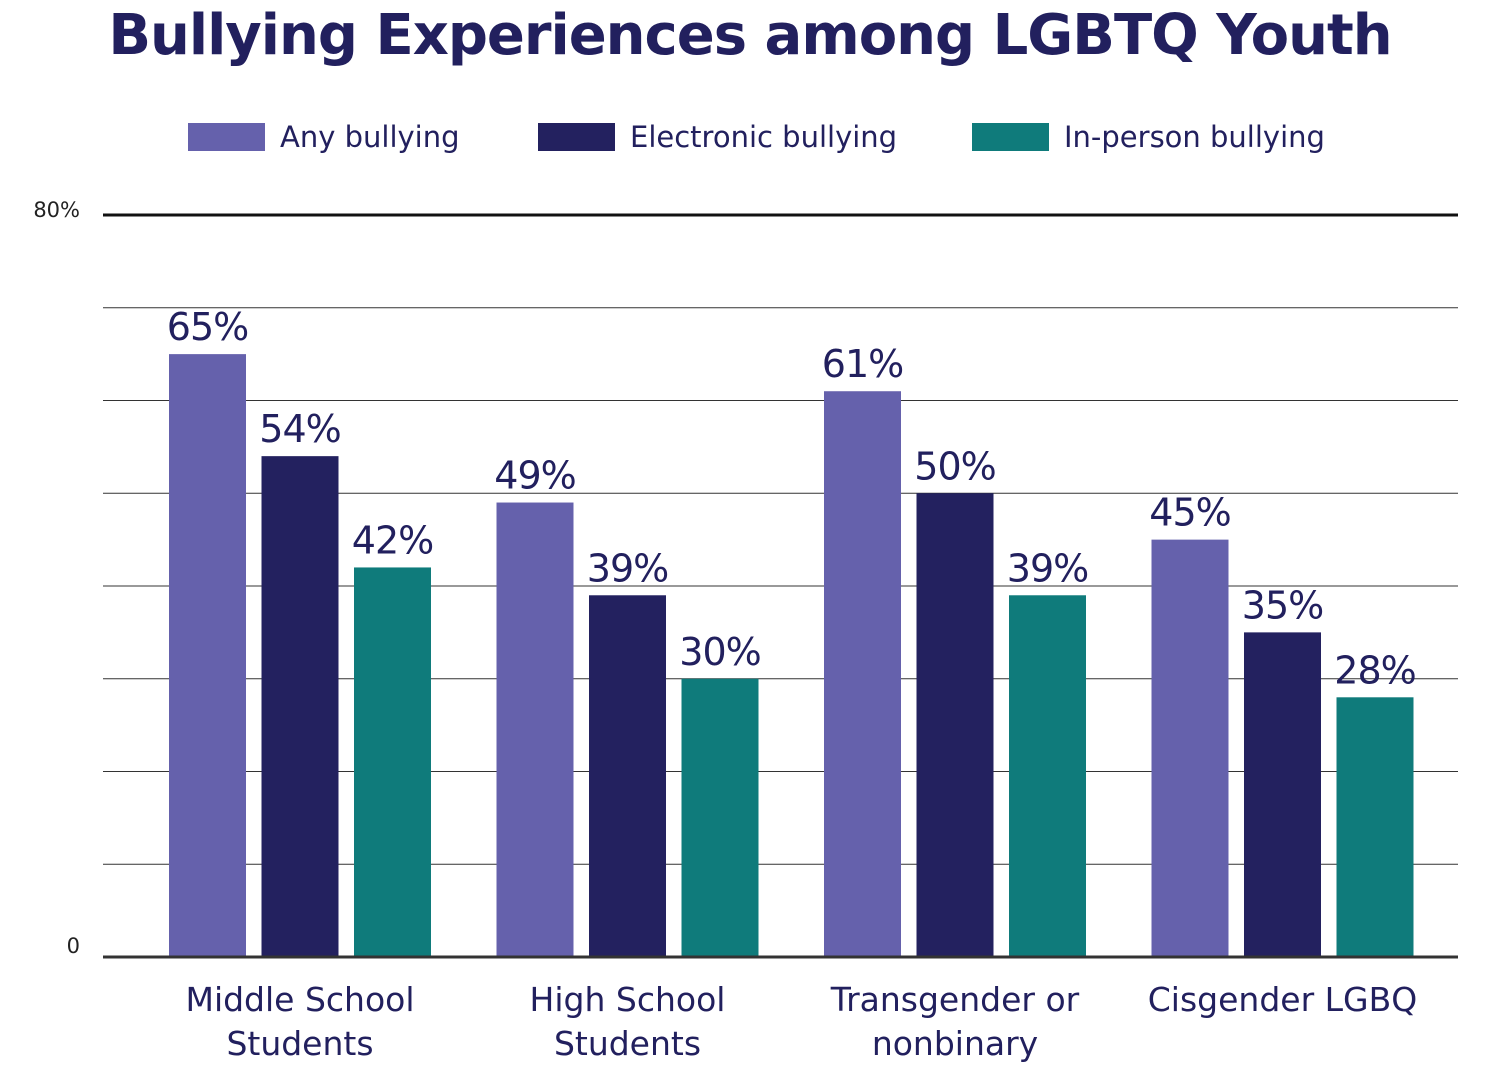 The image size is (1500, 1080). I want to click on category-label-line: Cisgender LGBQ, so click(1282, 999).